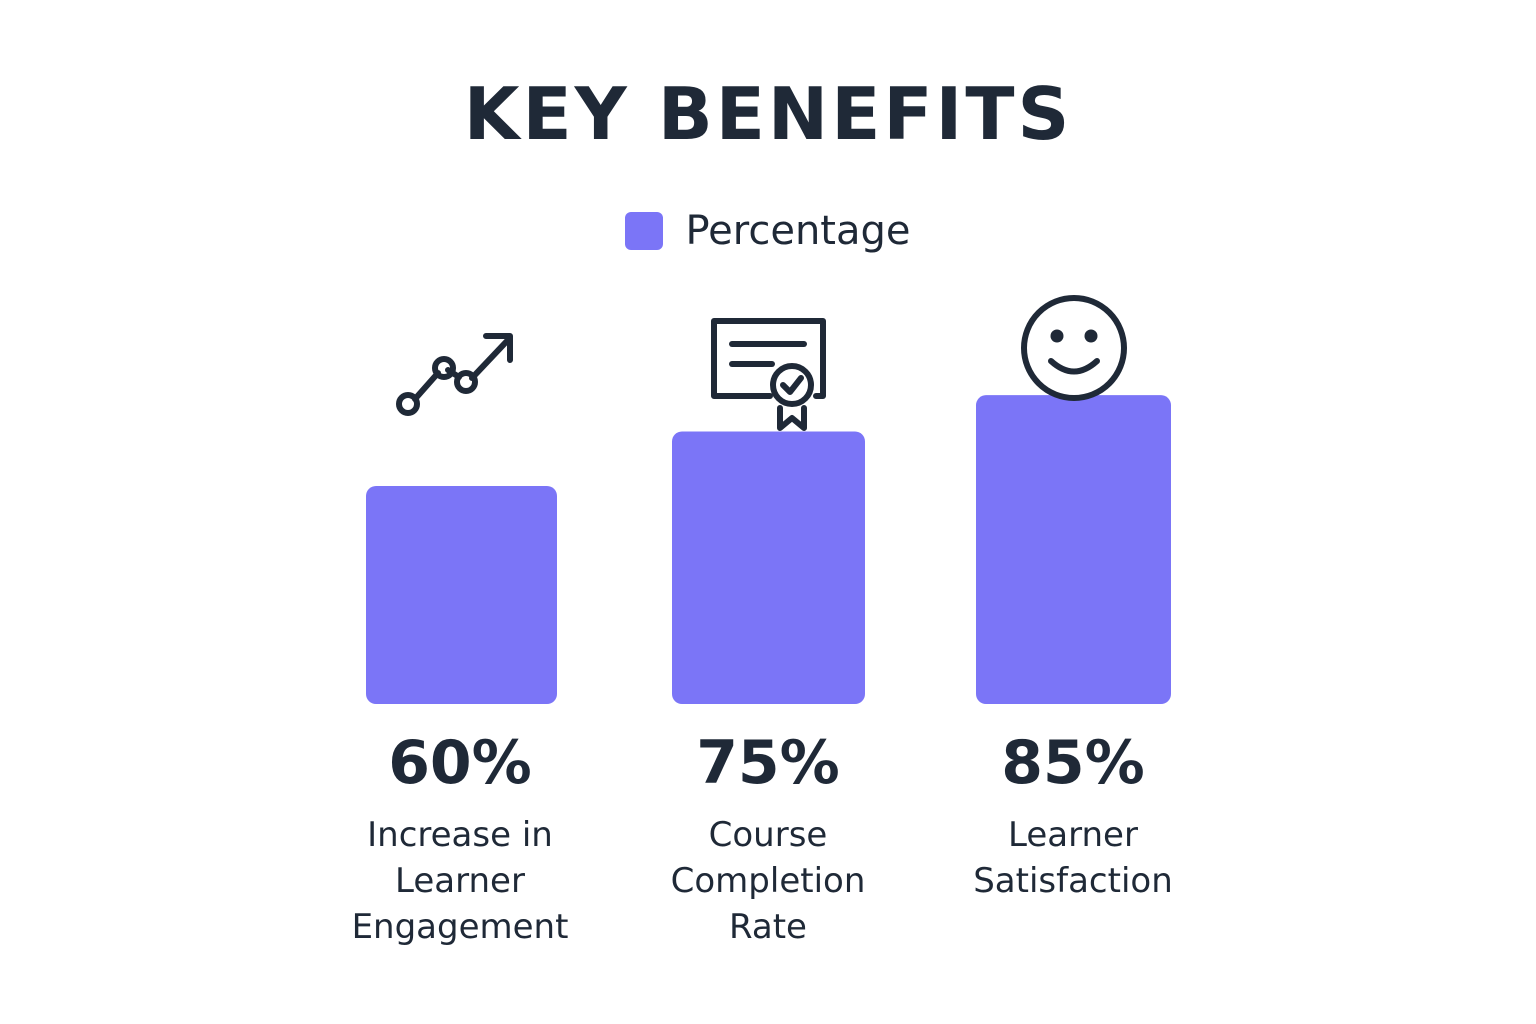 The height and width of the screenshot is (1024, 1536). What do you see at coordinates (454, 374) in the screenshot?
I see `trending-up-icon` at bounding box center [454, 374].